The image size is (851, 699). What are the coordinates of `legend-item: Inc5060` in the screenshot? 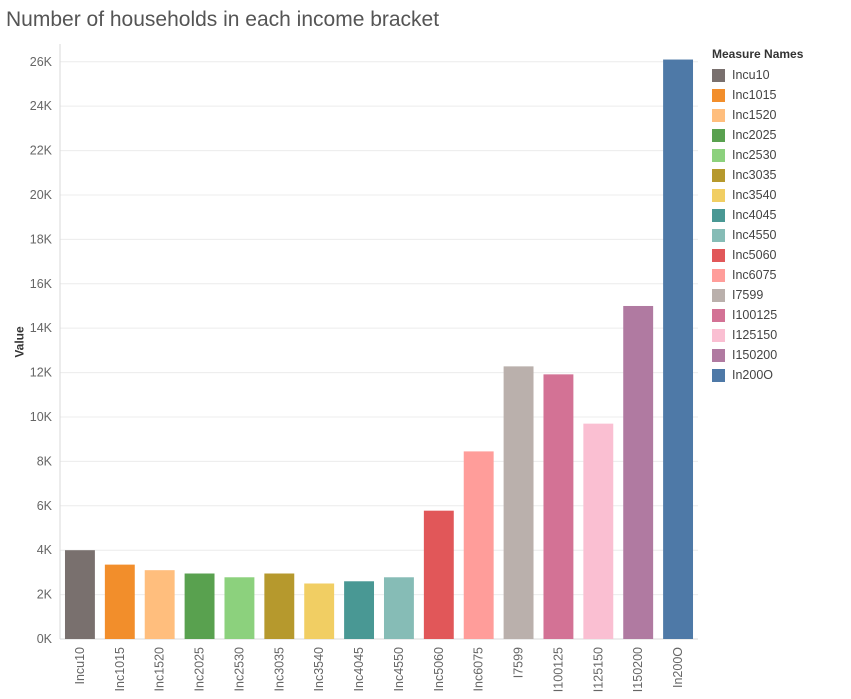 It's located at (757, 255).